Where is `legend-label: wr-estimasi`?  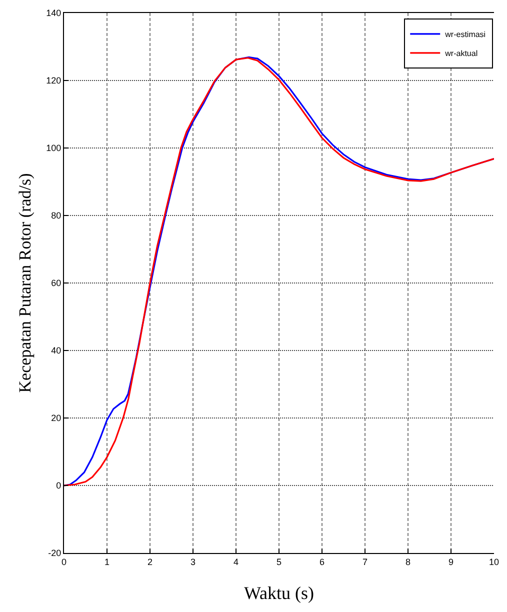 legend-label: wr-estimasi is located at coordinates (465, 35).